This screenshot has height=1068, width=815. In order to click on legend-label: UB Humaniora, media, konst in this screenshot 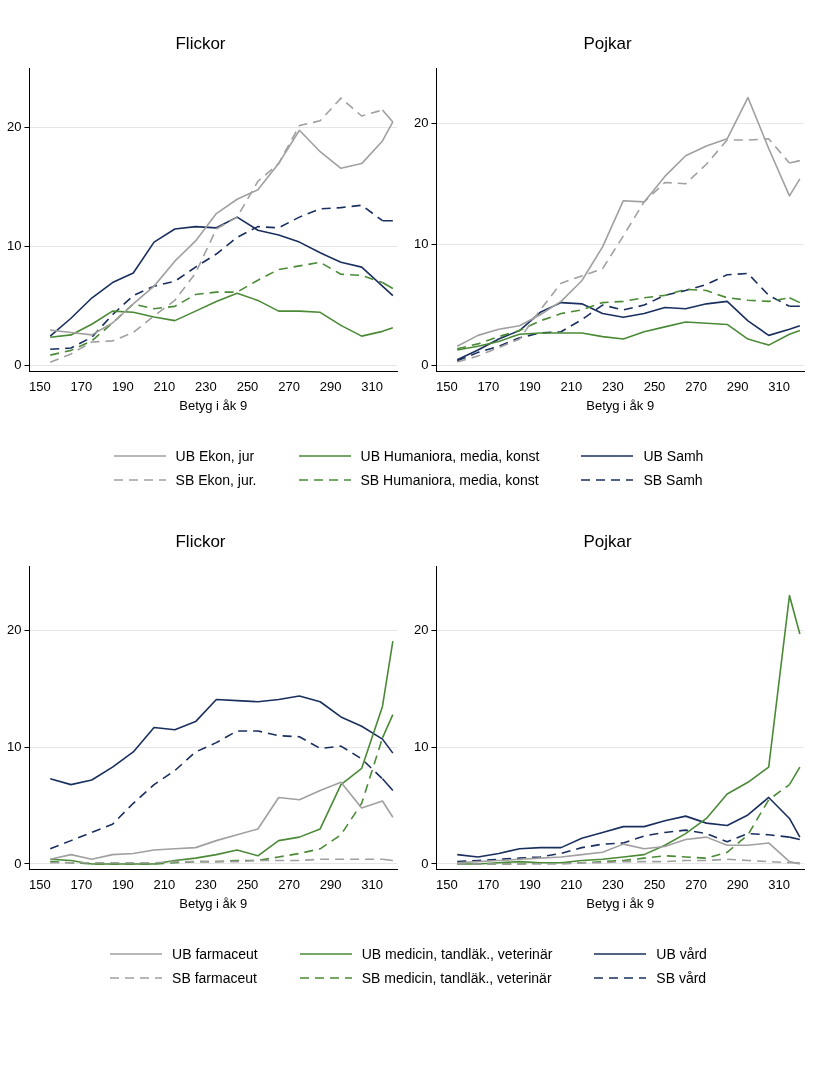, I will do `click(450, 456)`.